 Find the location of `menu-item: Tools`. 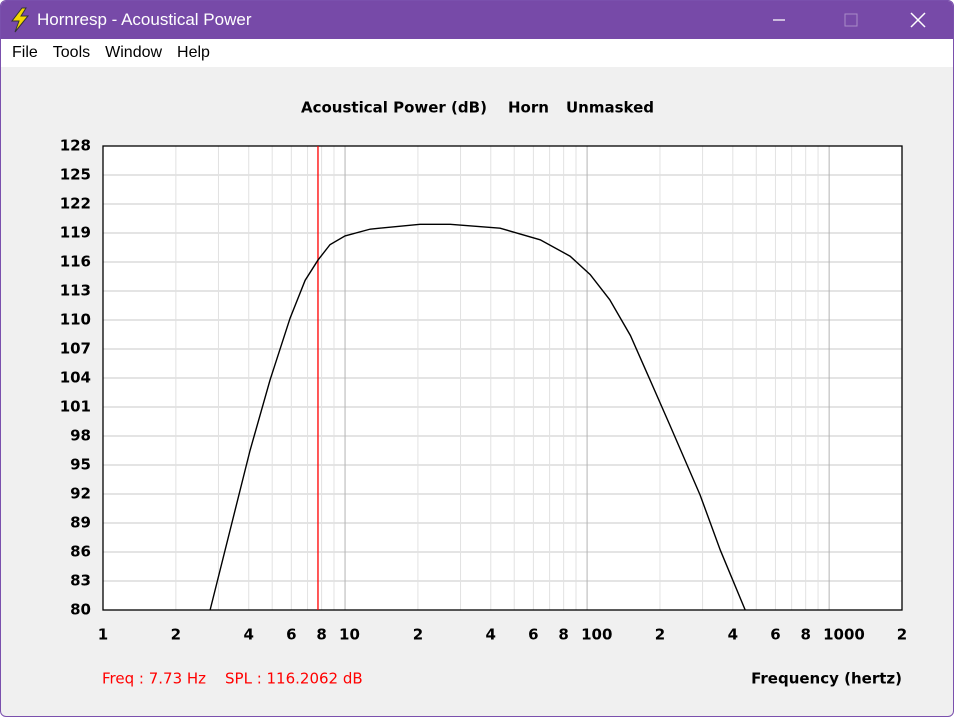

menu-item: Tools is located at coordinates (71, 52).